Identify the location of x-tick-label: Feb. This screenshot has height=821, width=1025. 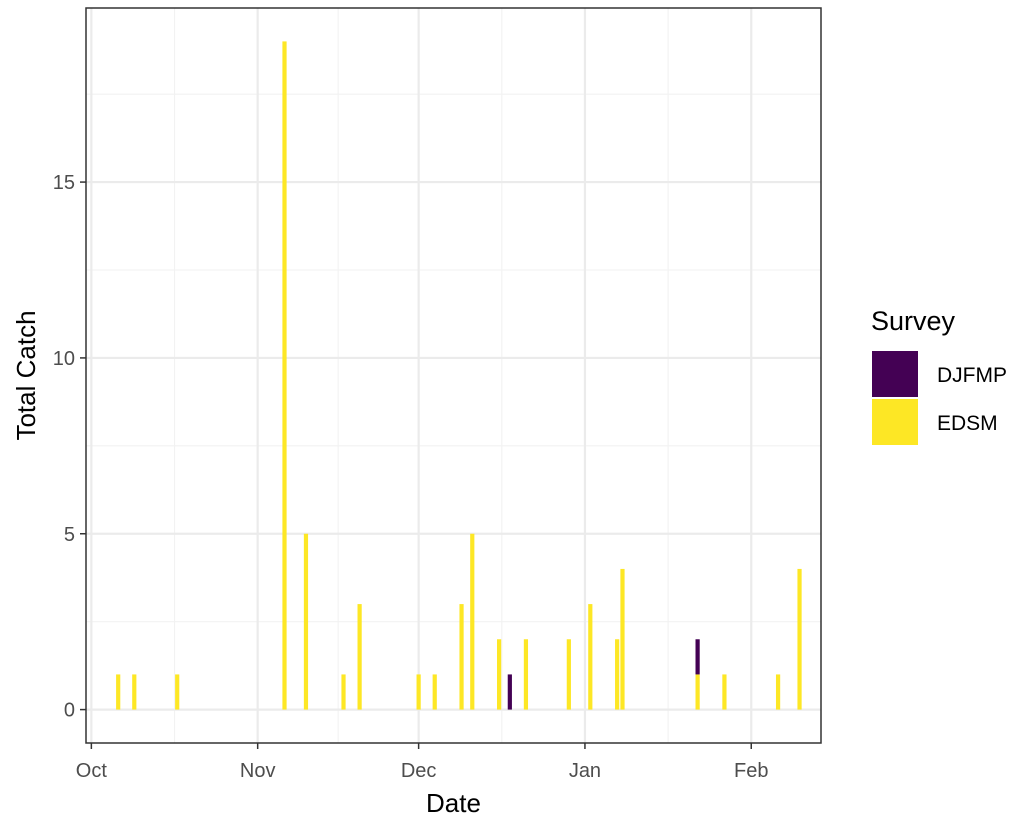
(751, 771).